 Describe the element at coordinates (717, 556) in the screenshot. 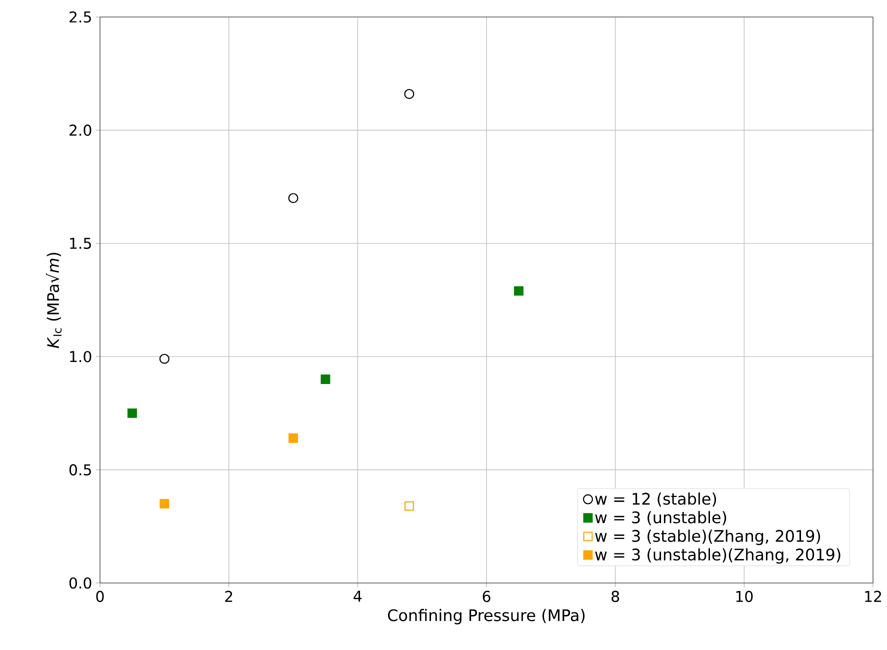

I see `legend-label: w = 3 (unstable)(Zhang, 2019)` at that location.